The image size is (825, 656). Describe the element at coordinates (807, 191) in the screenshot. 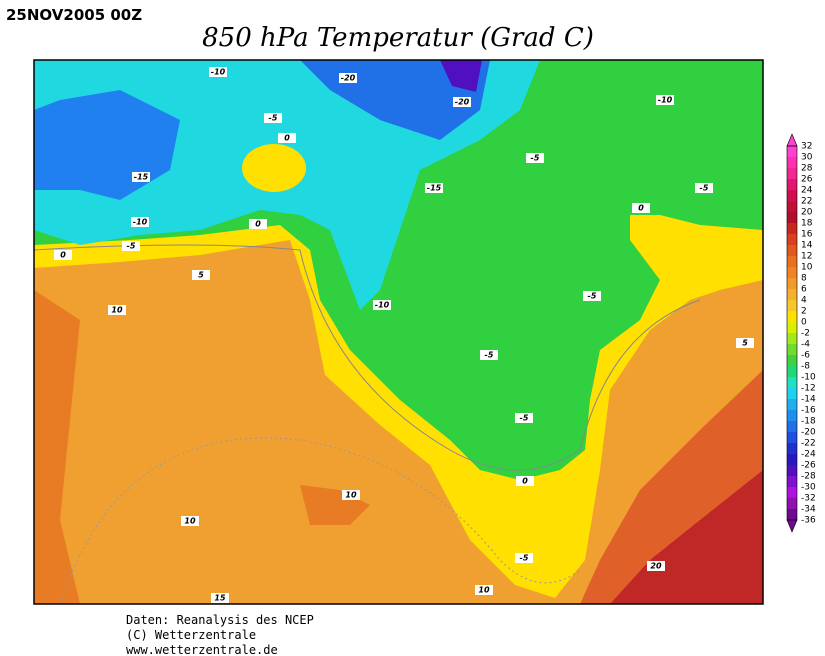

I see `colorbar-label: 24` at that location.